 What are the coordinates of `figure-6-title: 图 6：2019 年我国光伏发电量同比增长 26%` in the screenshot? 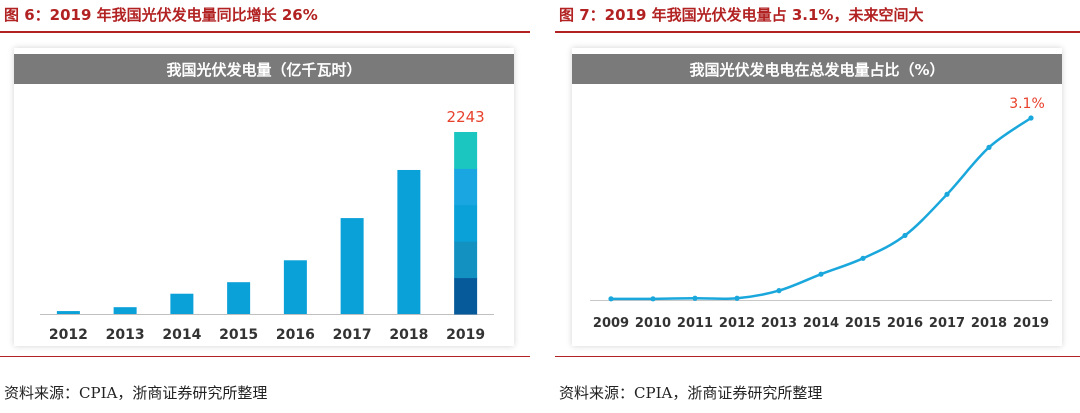 It's located at (161, 15).